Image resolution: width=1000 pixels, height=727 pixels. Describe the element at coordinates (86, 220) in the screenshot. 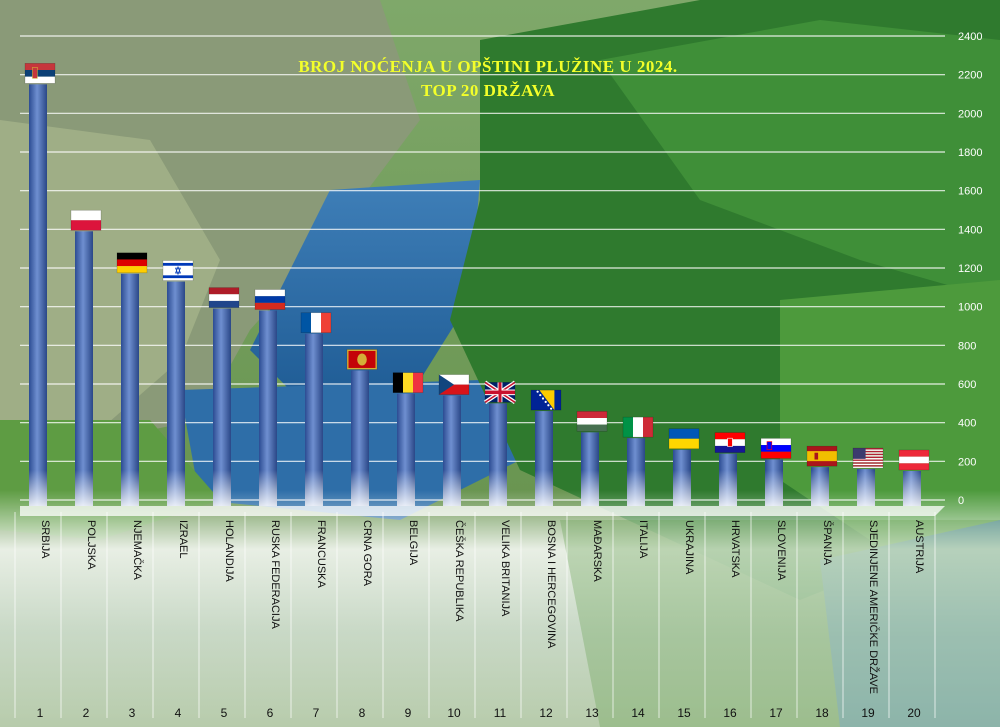

I see `poland-flag-icon` at that location.